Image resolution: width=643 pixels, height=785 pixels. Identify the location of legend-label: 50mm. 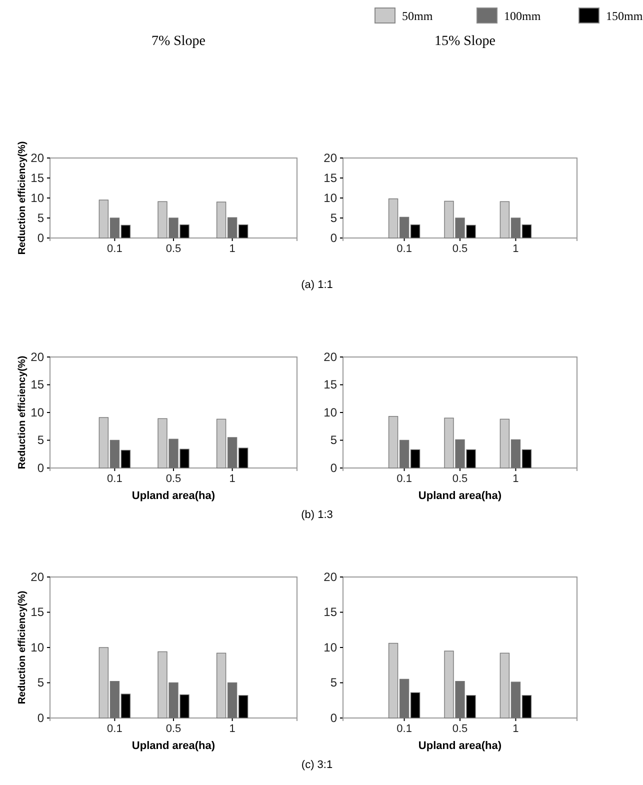
(418, 16).